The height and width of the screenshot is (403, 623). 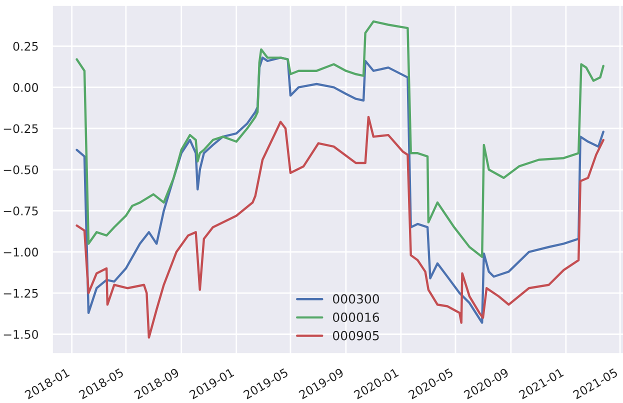 I want to click on y-tick-label: −0.50, so click(x=21, y=169).